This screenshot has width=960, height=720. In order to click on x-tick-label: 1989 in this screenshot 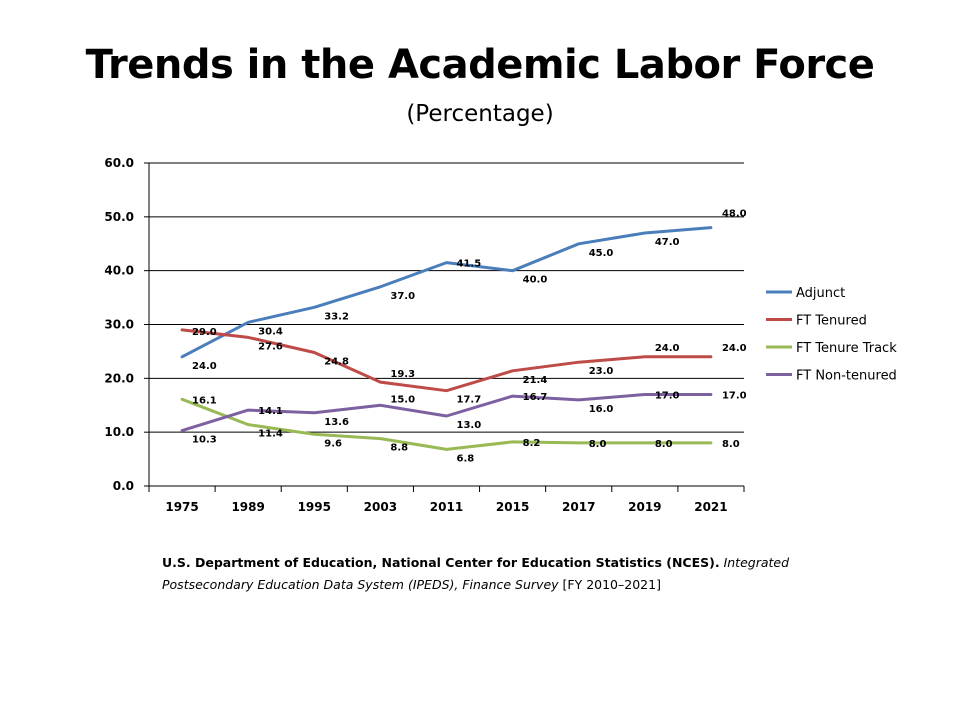, I will do `click(247, 507)`.